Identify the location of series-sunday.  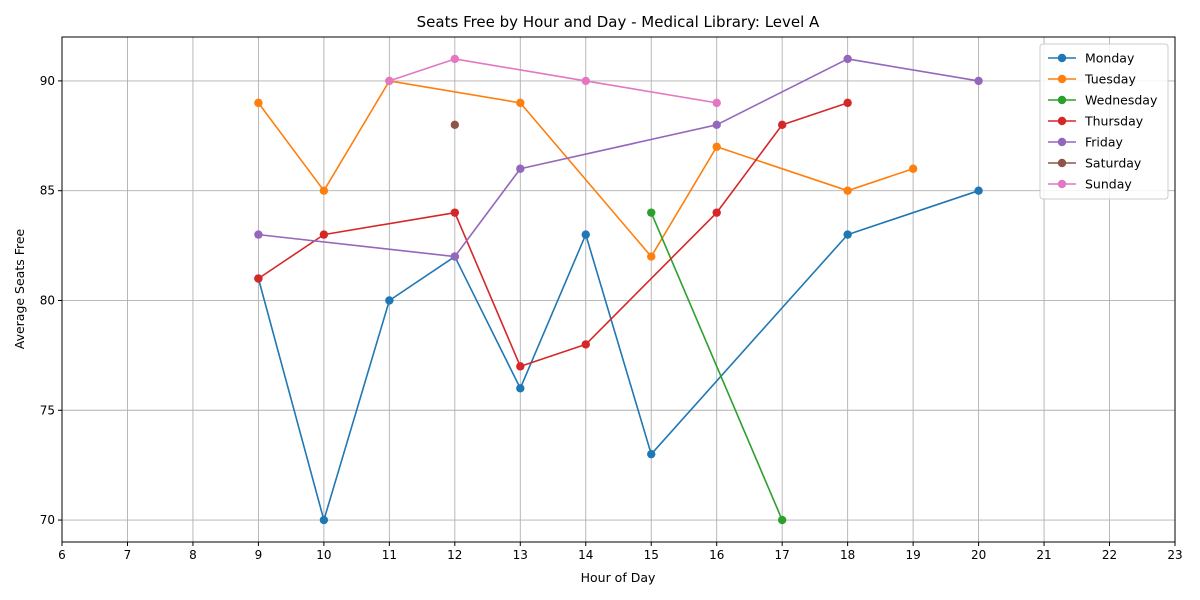
(553, 81).